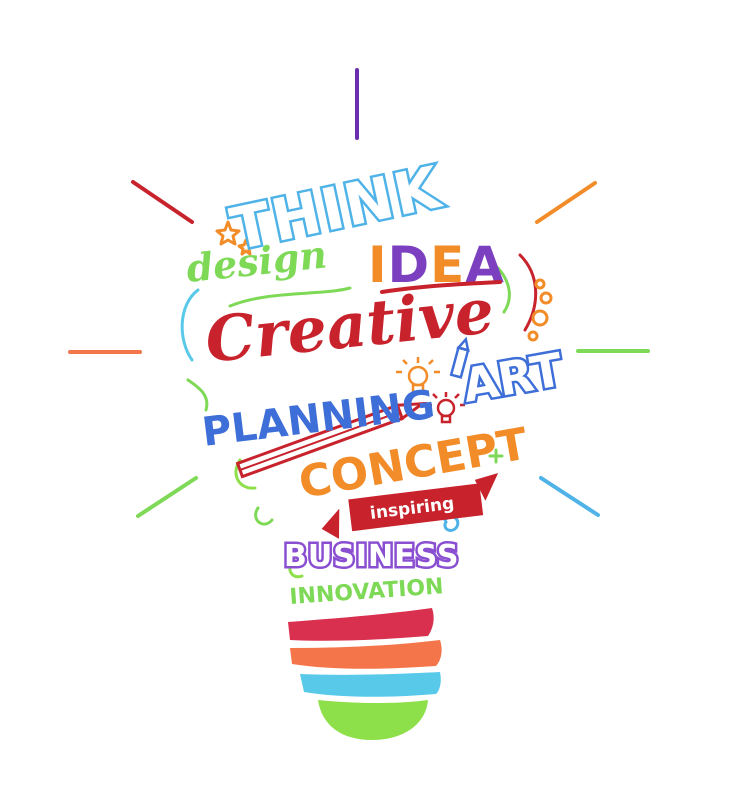 The width and height of the screenshot is (752, 790). What do you see at coordinates (367, 592) in the screenshot?
I see `word-innovation: INNOVATION` at bounding box center [367, 592].